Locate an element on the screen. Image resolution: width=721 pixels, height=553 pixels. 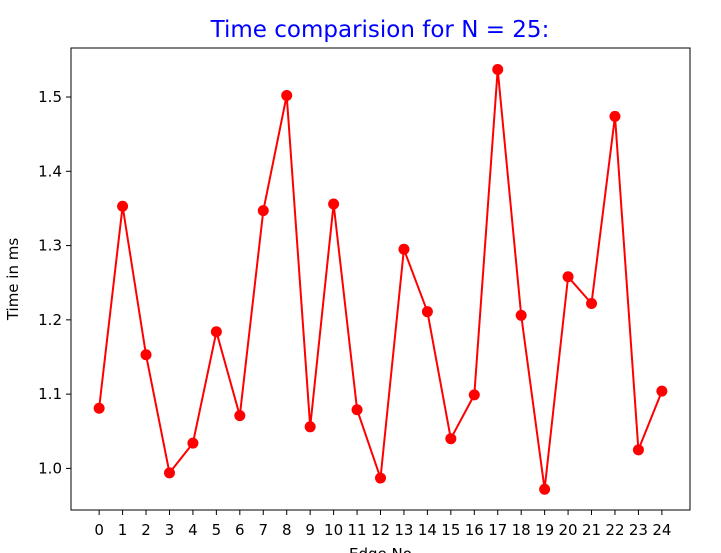
x-tick-label: 4 is located at coordinates (193, 530).